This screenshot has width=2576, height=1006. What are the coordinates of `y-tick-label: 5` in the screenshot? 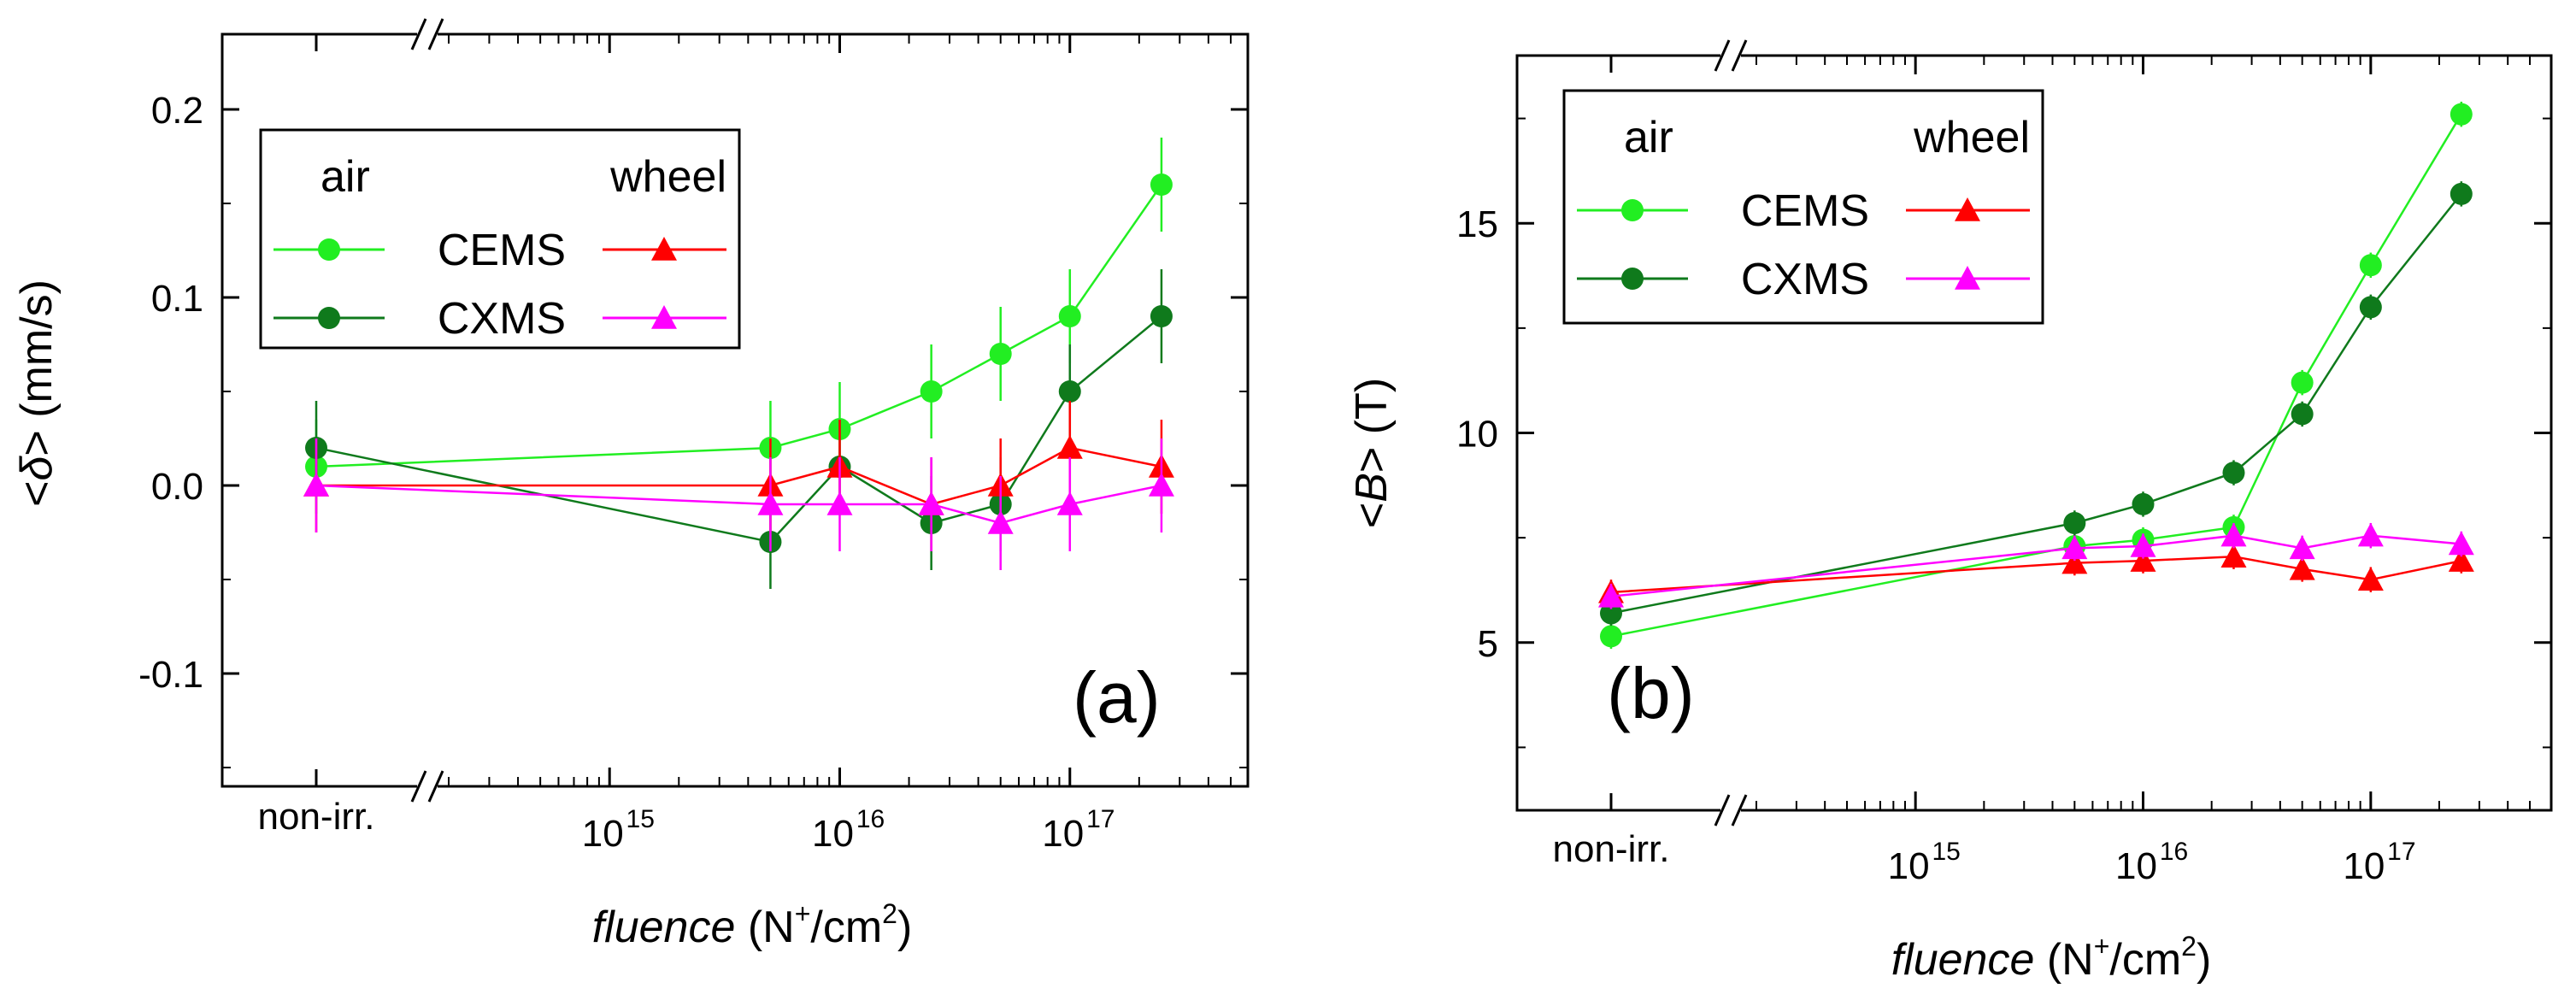 It's located at (1488, 644).